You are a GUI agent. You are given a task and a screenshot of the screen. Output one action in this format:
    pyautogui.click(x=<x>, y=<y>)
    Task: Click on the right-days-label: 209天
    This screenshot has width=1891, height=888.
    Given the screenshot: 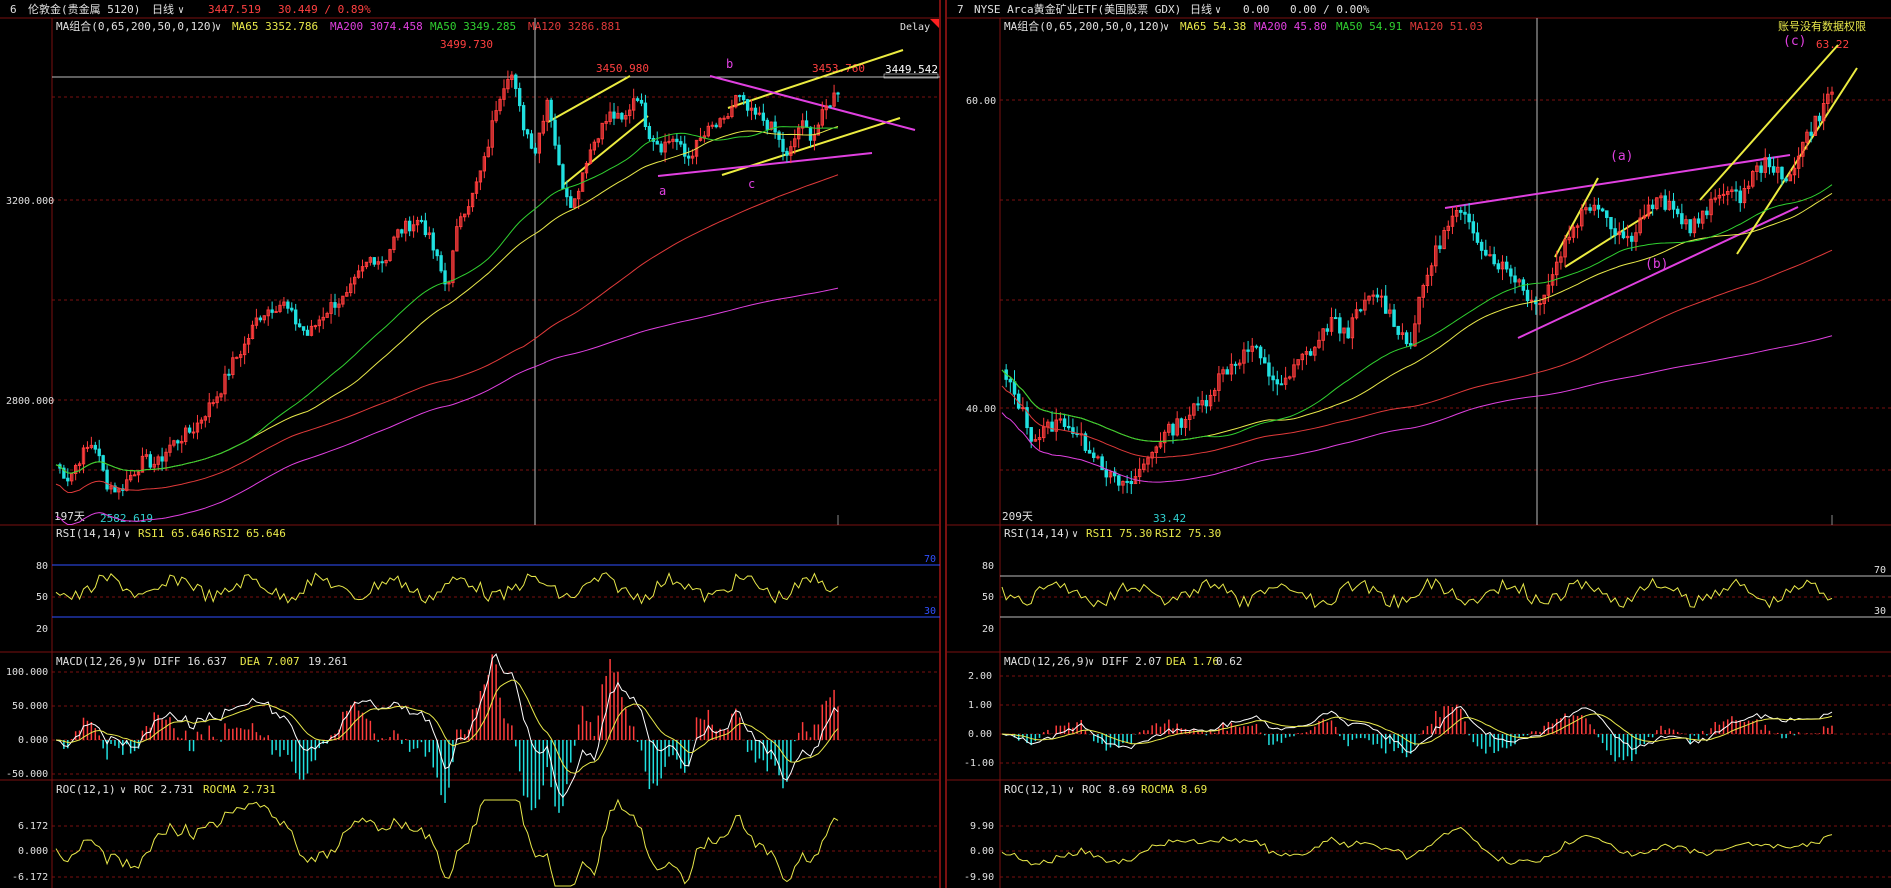 What is the action you would take?
    pyautogui.click(x=1017, y=516)
    